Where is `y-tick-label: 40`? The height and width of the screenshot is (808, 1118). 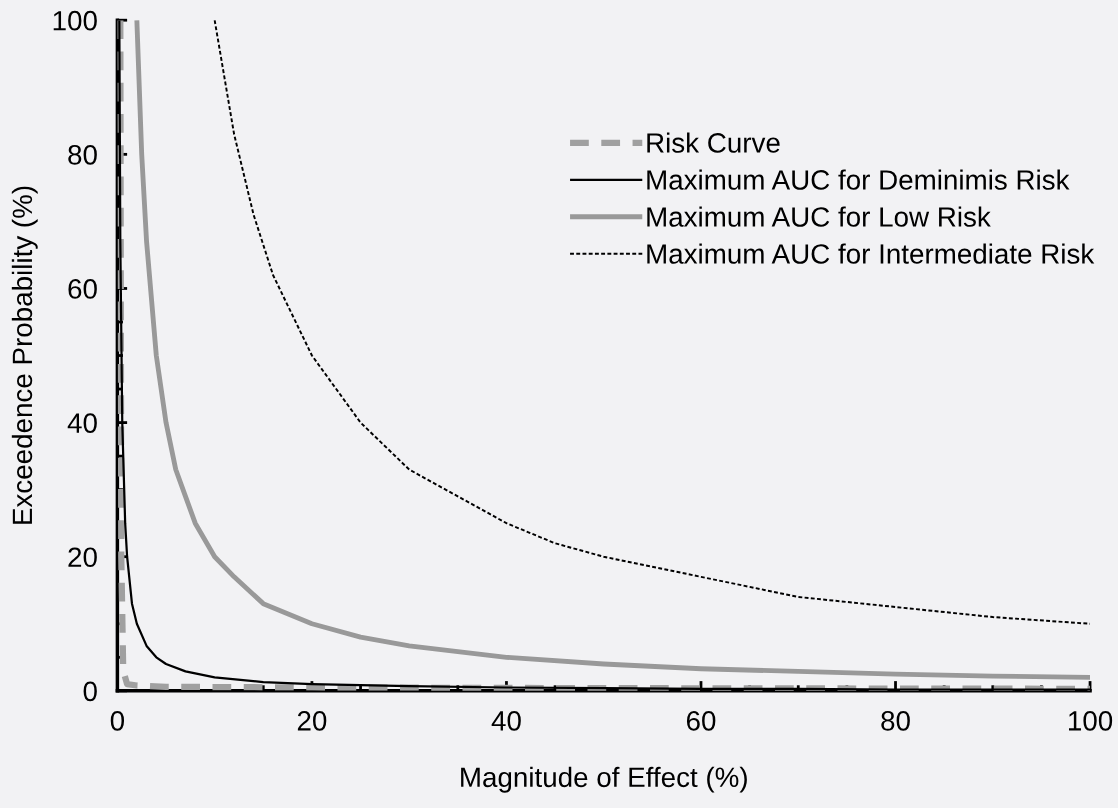
y-tick-label: 40 is located at coordinates (82, 423).